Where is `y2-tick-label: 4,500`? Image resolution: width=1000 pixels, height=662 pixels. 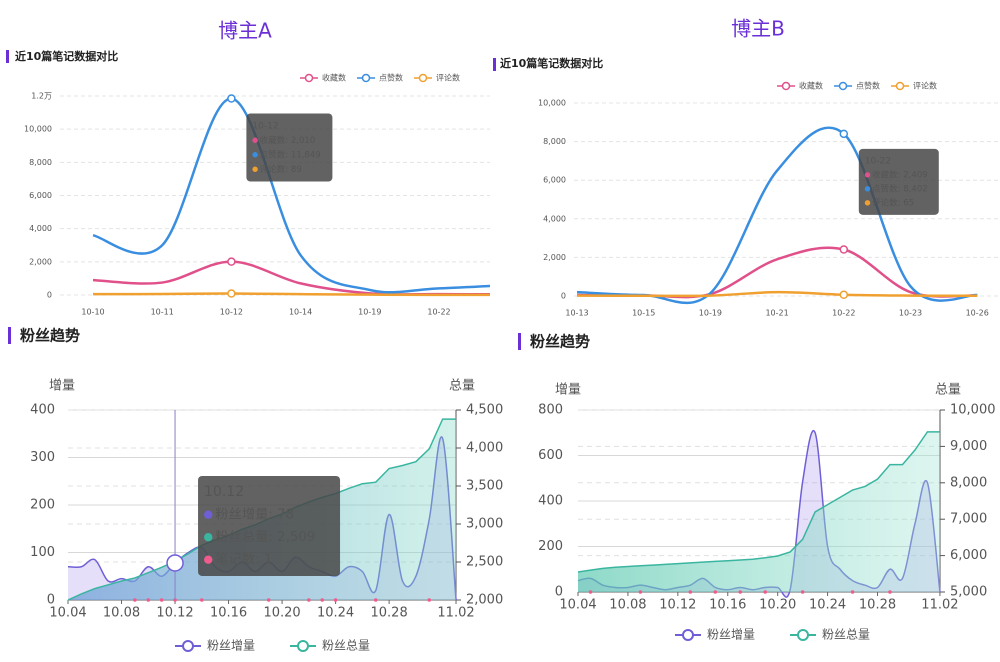 y2-tick-label: 4,500 is located at coordinates (484, 410).